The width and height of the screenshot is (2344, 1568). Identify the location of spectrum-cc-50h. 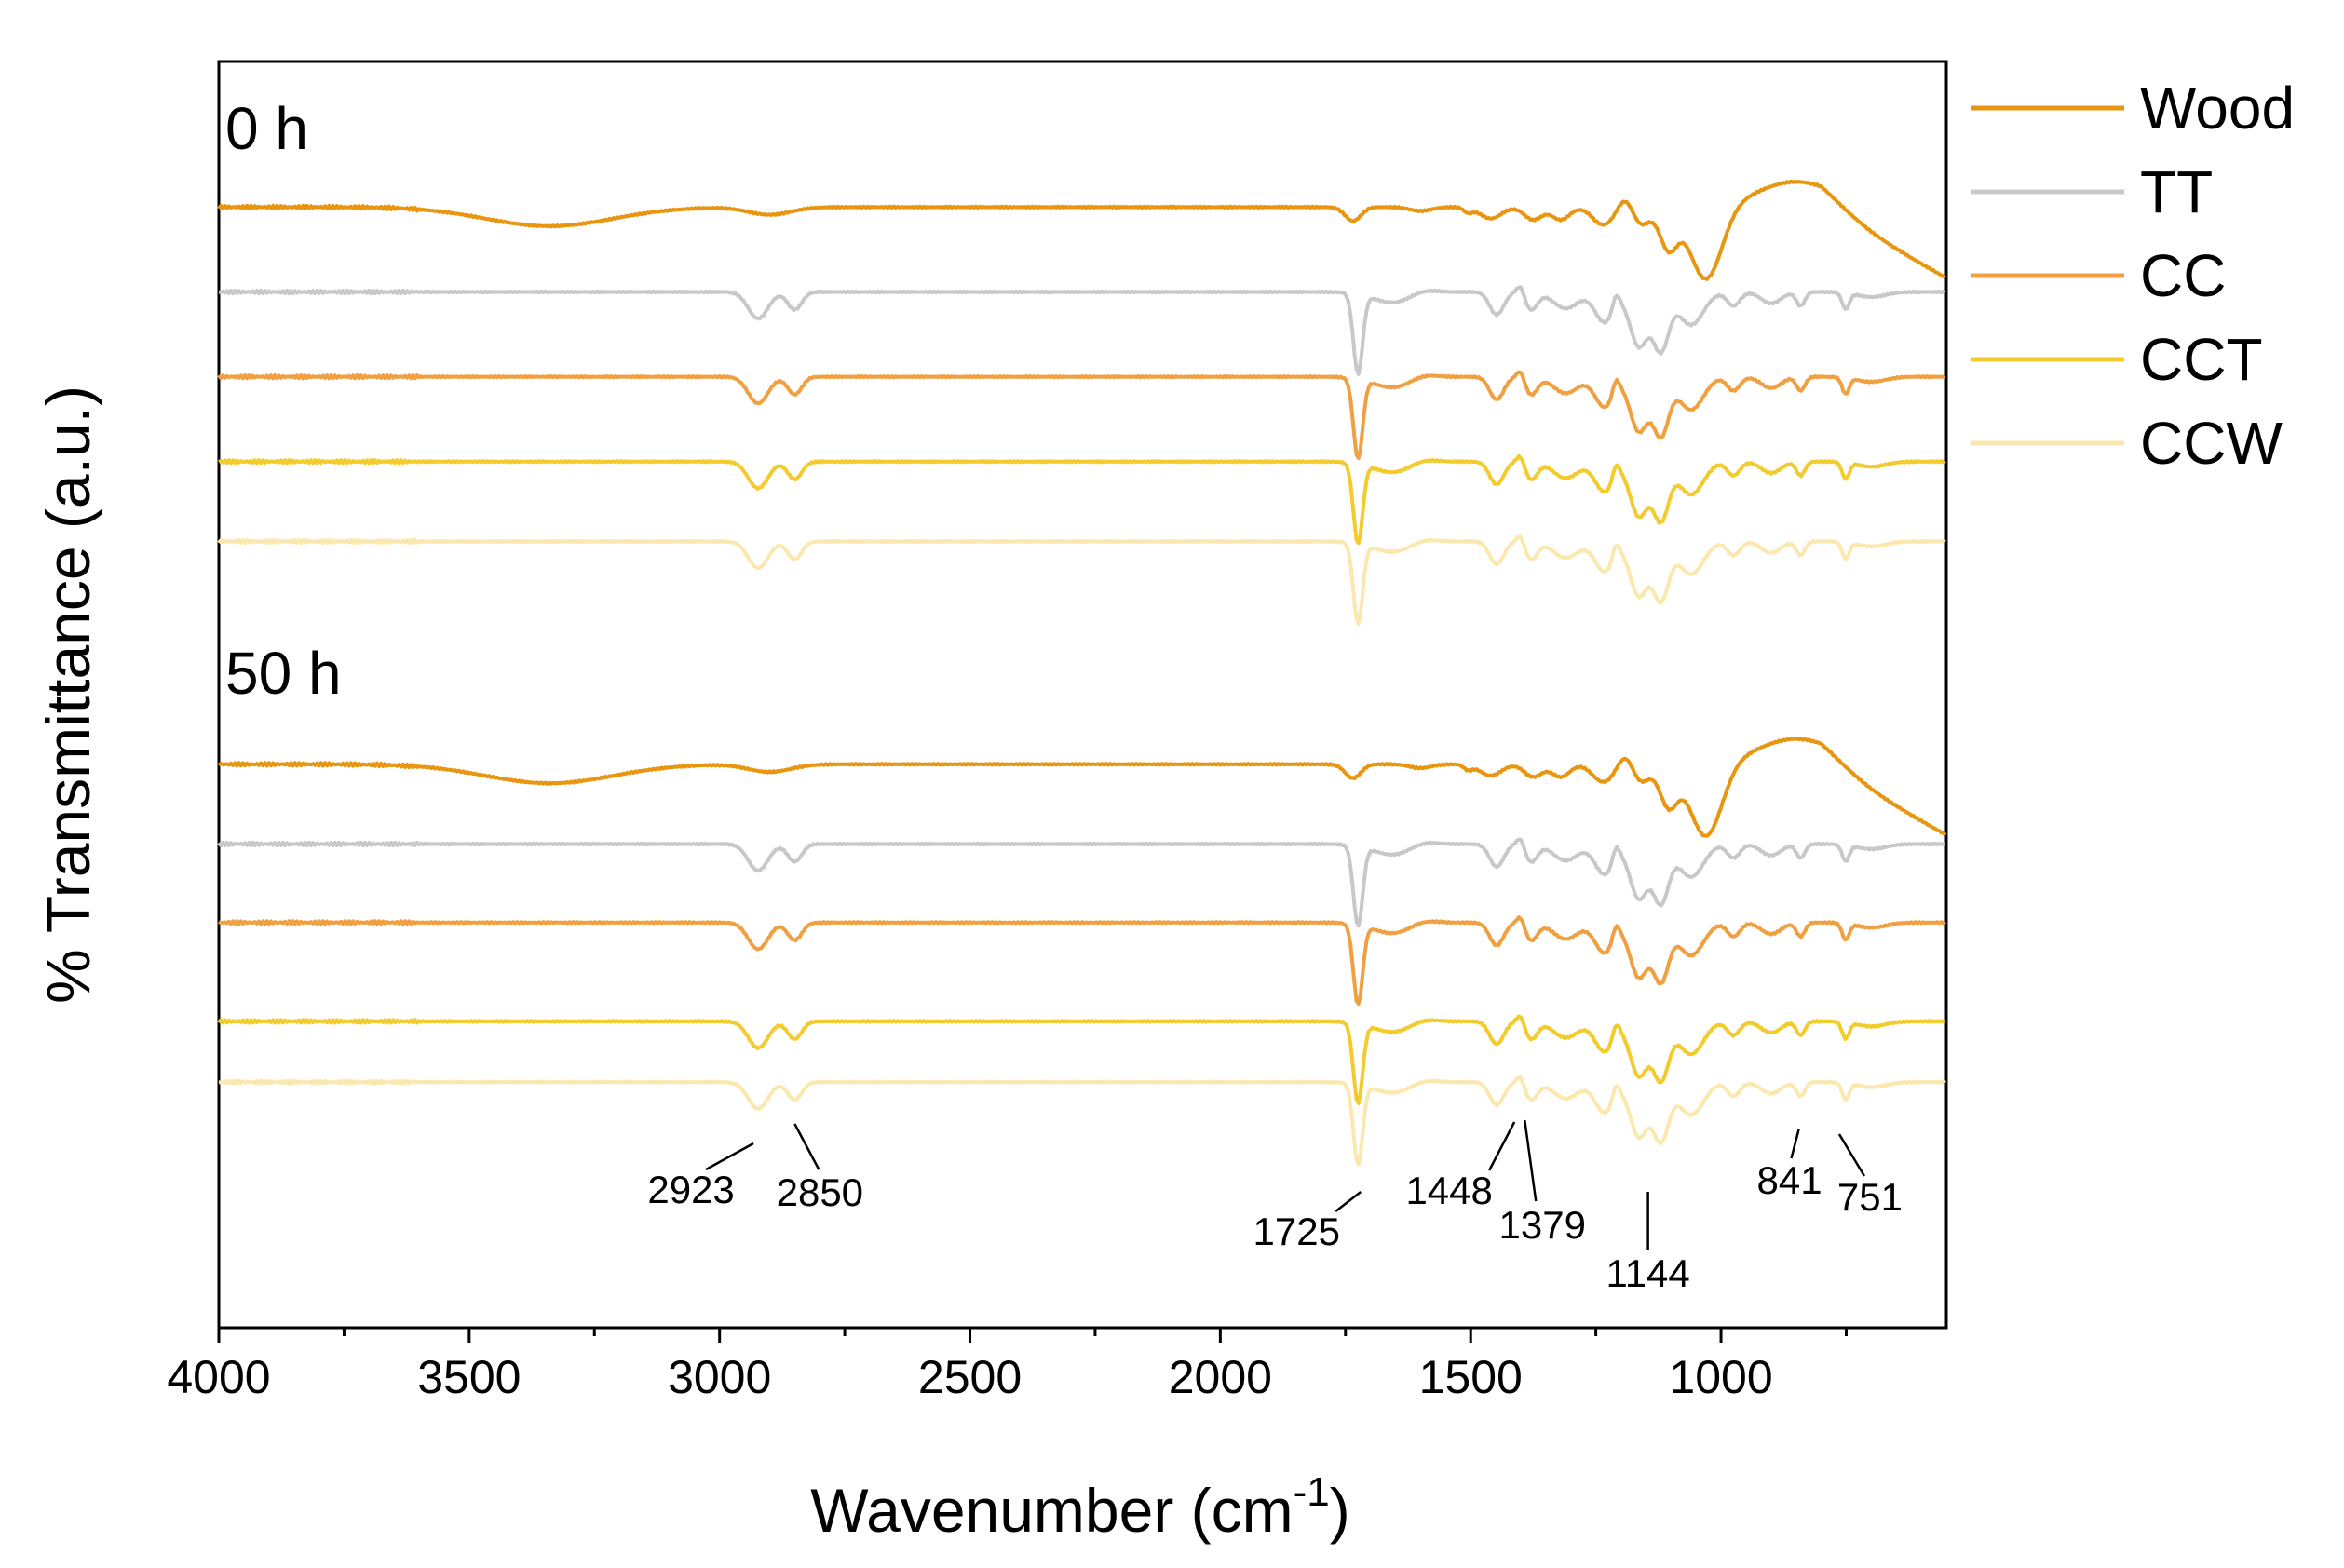
(1082, 960).